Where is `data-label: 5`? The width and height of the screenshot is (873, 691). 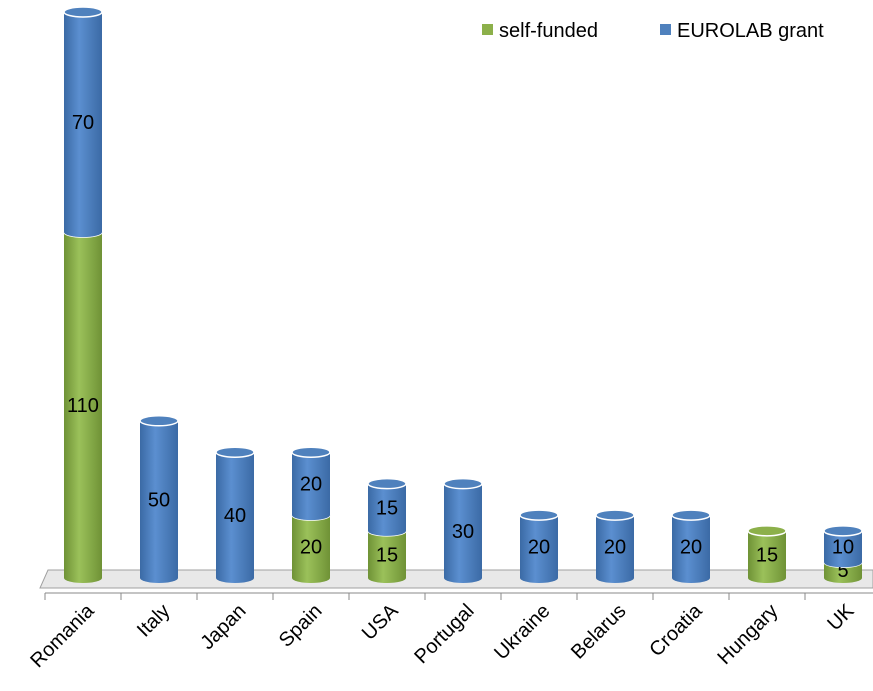
data-label: 5 is located at coordinates (842, 571).